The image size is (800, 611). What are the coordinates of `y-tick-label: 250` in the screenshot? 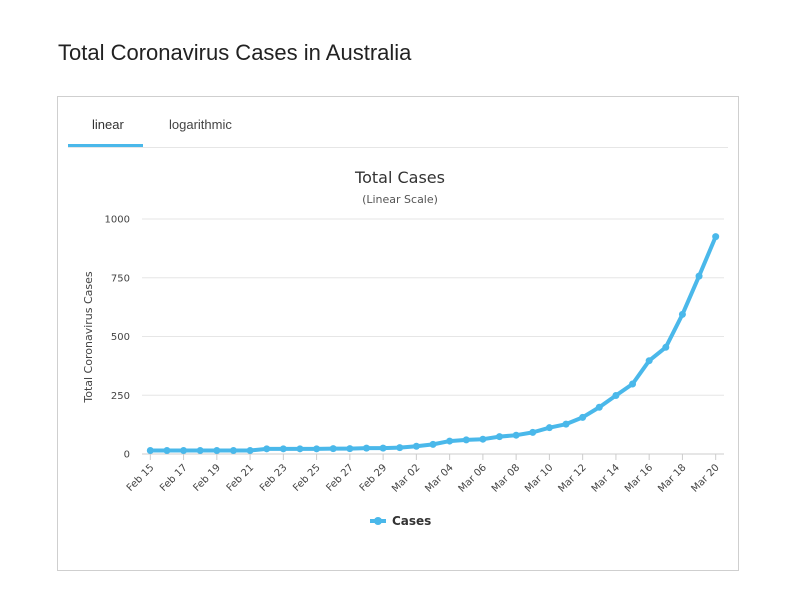 It's located at (120, 396).